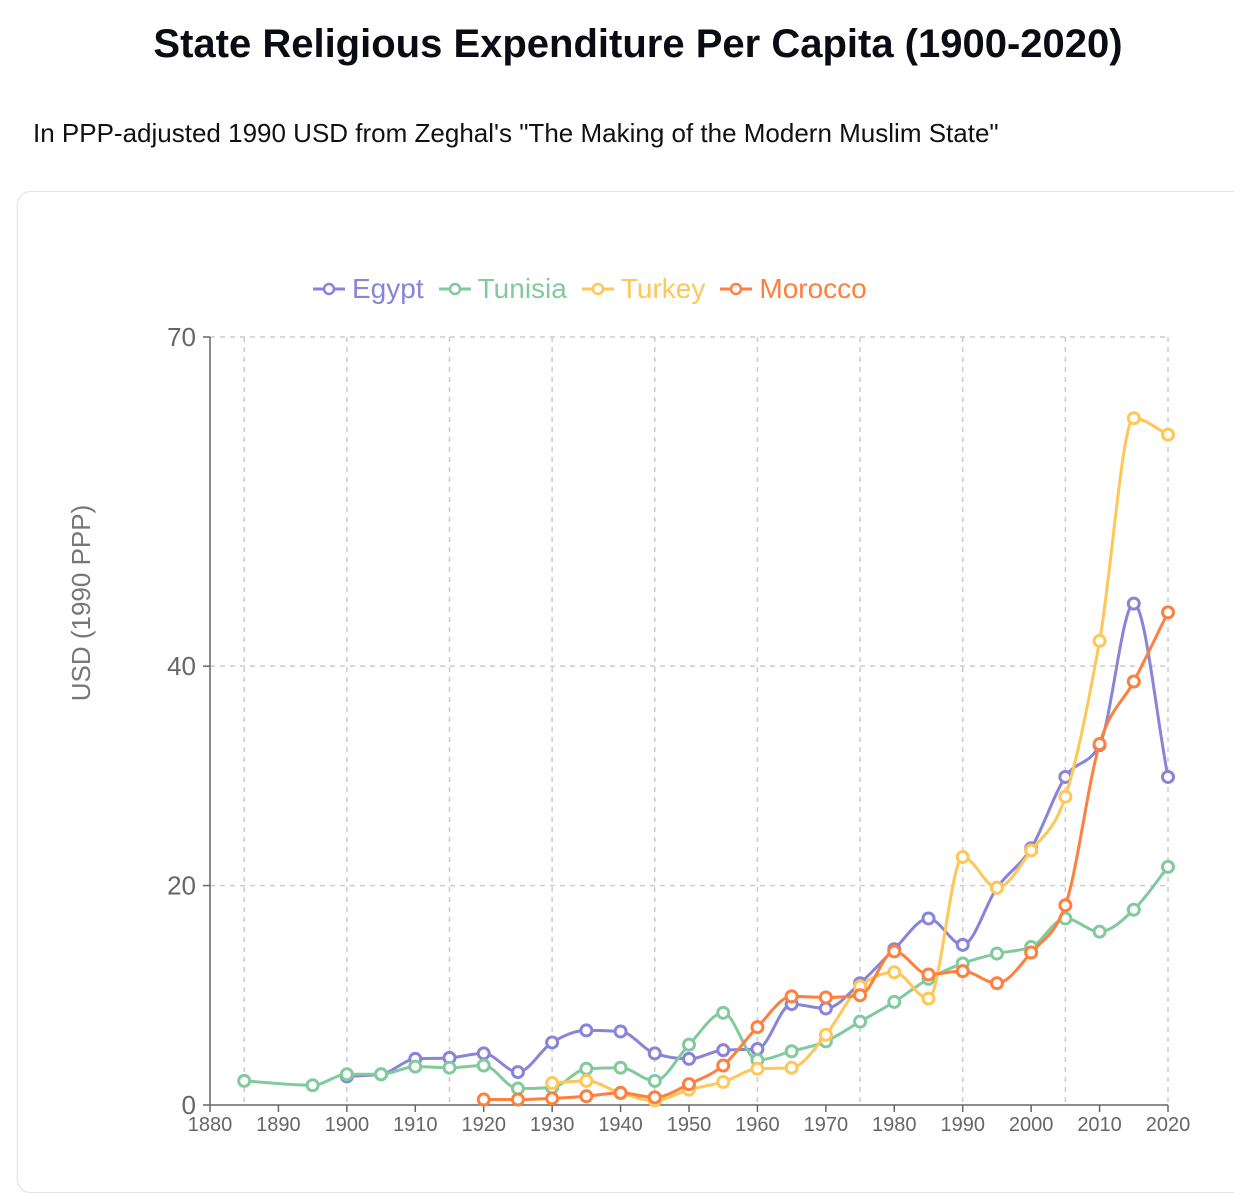 The height and width of the screenshot is (1193, 1234). I want to click on x-tick-label: 1880, so click(210, 1125).